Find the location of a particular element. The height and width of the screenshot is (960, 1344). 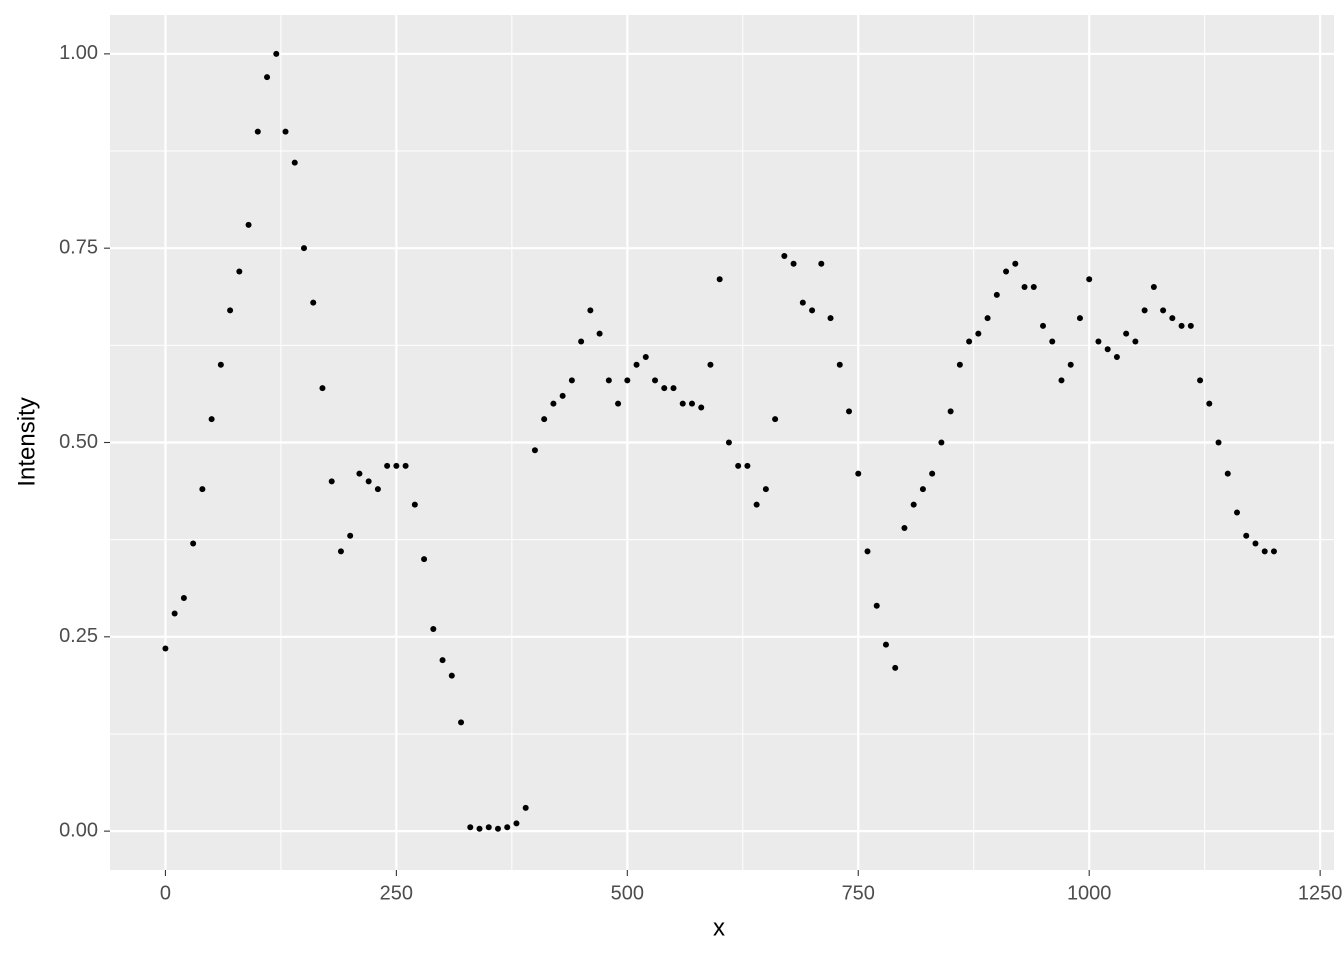

y-tick-label: 0.25 is located at coordinates (78, 636).